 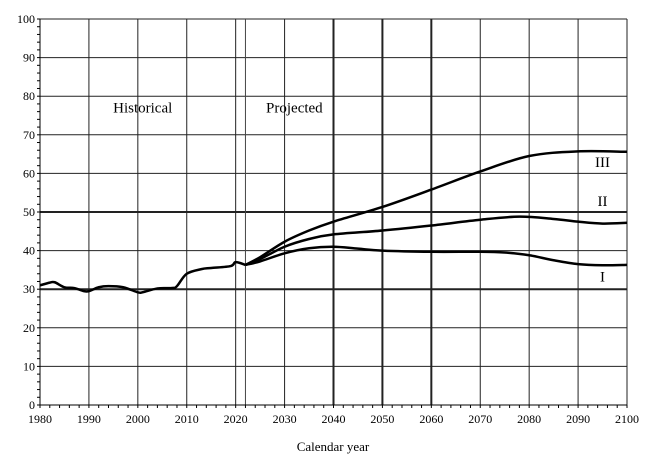 I want to click on y-tick-label: 0, so click(x=32, y=405).